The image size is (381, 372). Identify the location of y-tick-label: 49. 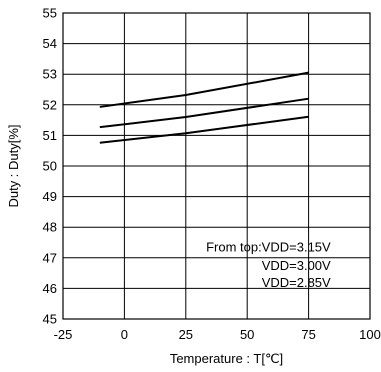
(50, 196).